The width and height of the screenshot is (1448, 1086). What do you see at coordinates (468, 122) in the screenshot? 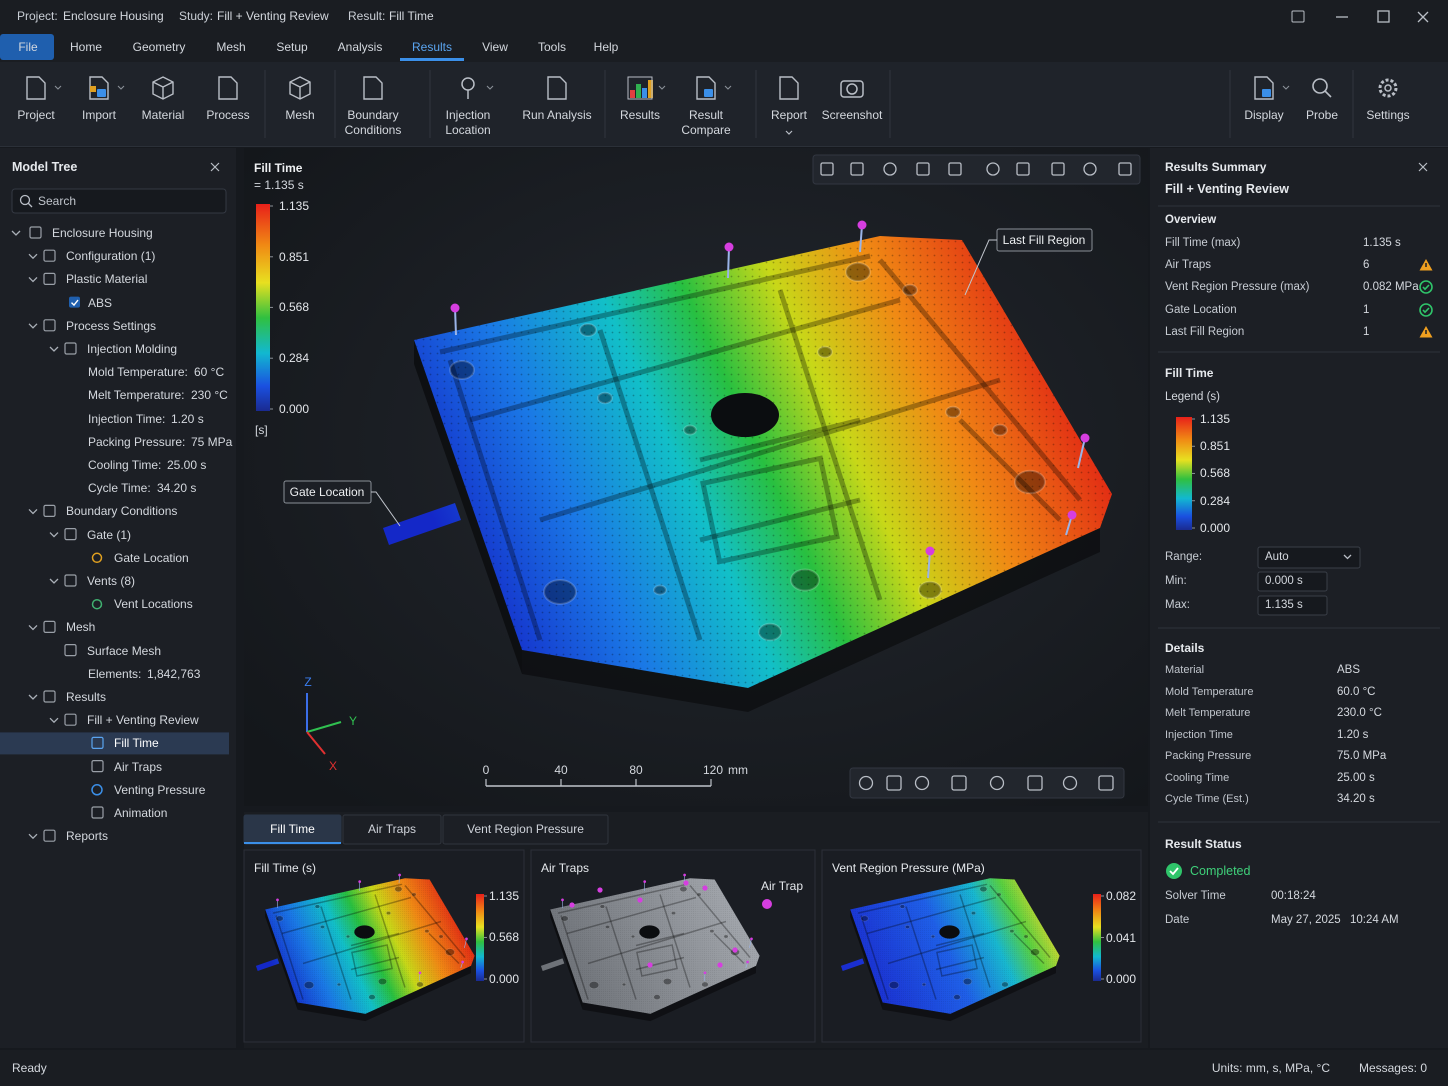
I see `ribbon-button-label: Injection Location` at bounding box center [468, 122].